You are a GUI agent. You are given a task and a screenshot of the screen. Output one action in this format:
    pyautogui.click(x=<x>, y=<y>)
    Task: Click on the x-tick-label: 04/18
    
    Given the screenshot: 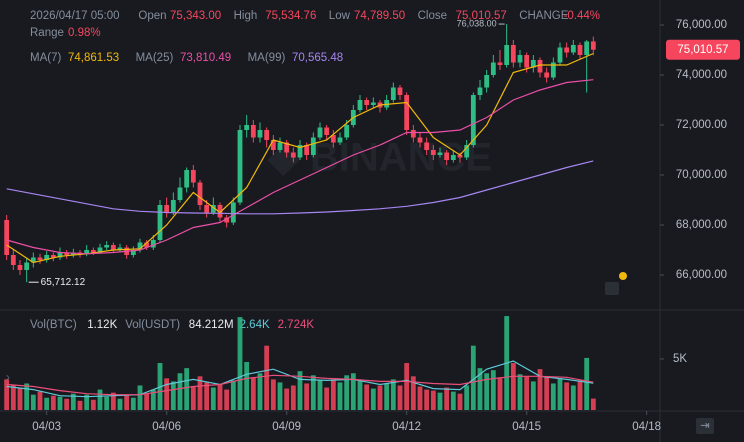 What is the action you would take?
    pyautogui.click(x=646, y=427)
    